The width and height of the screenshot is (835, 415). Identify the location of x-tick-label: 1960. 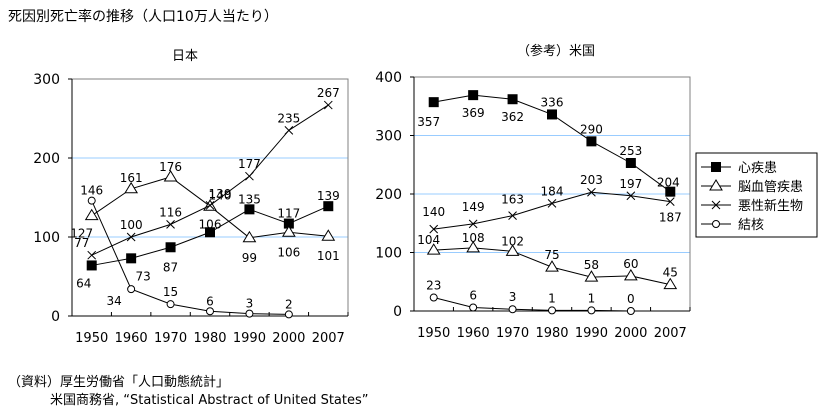
(473, 333).